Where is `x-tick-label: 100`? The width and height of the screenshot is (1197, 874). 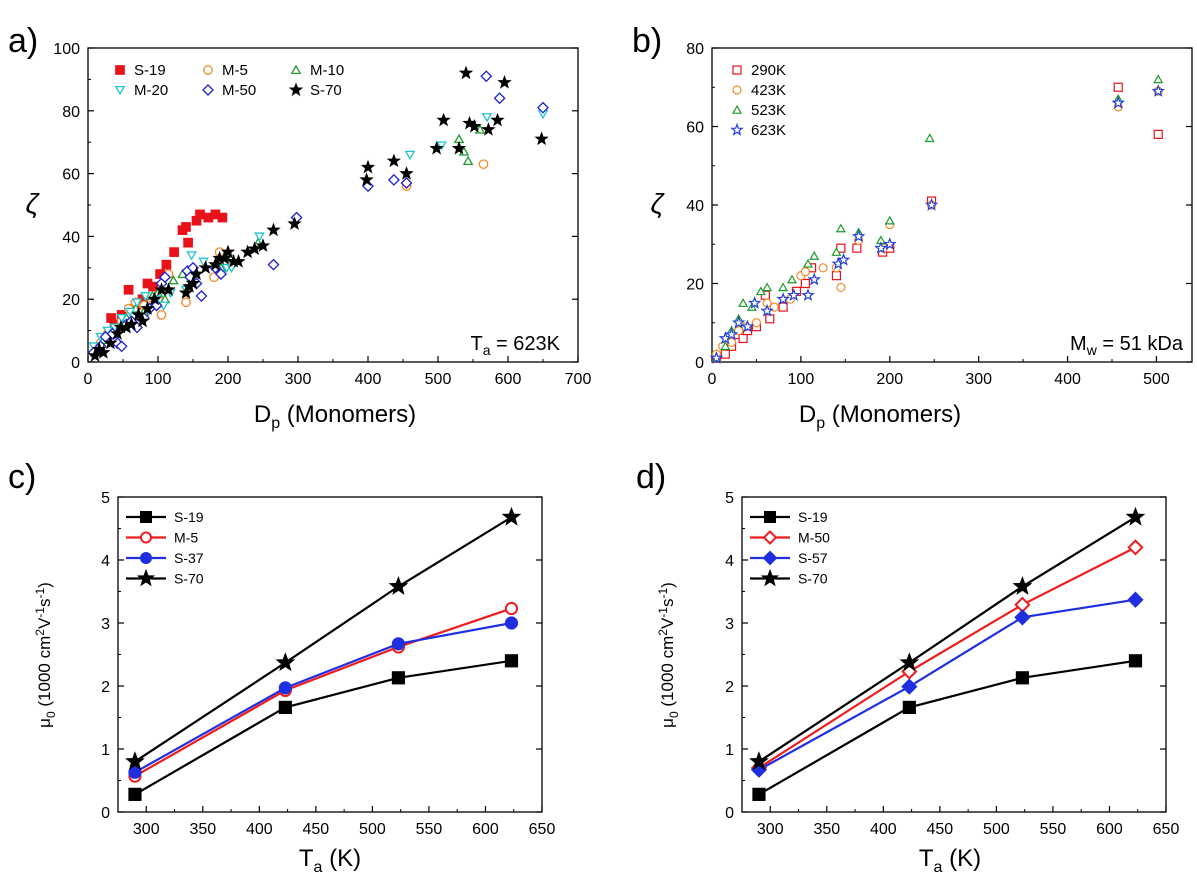 x-tick-label: 100 is located at coordinates (801, 379).